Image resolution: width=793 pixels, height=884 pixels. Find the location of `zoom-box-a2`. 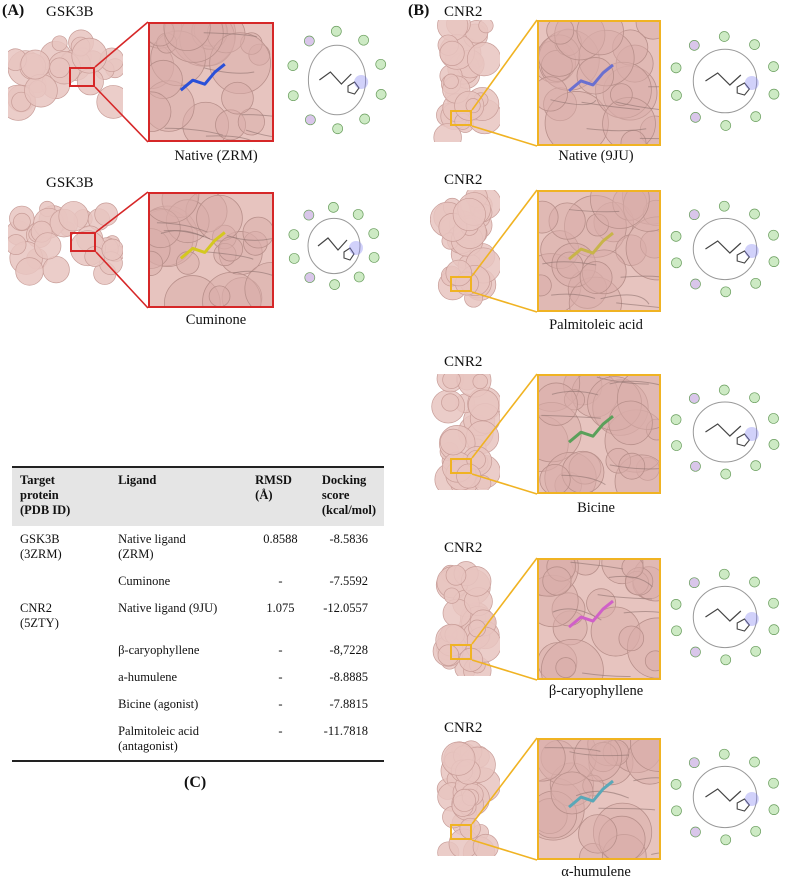

zoom-box-a2 is located at coordinates (211, 250).